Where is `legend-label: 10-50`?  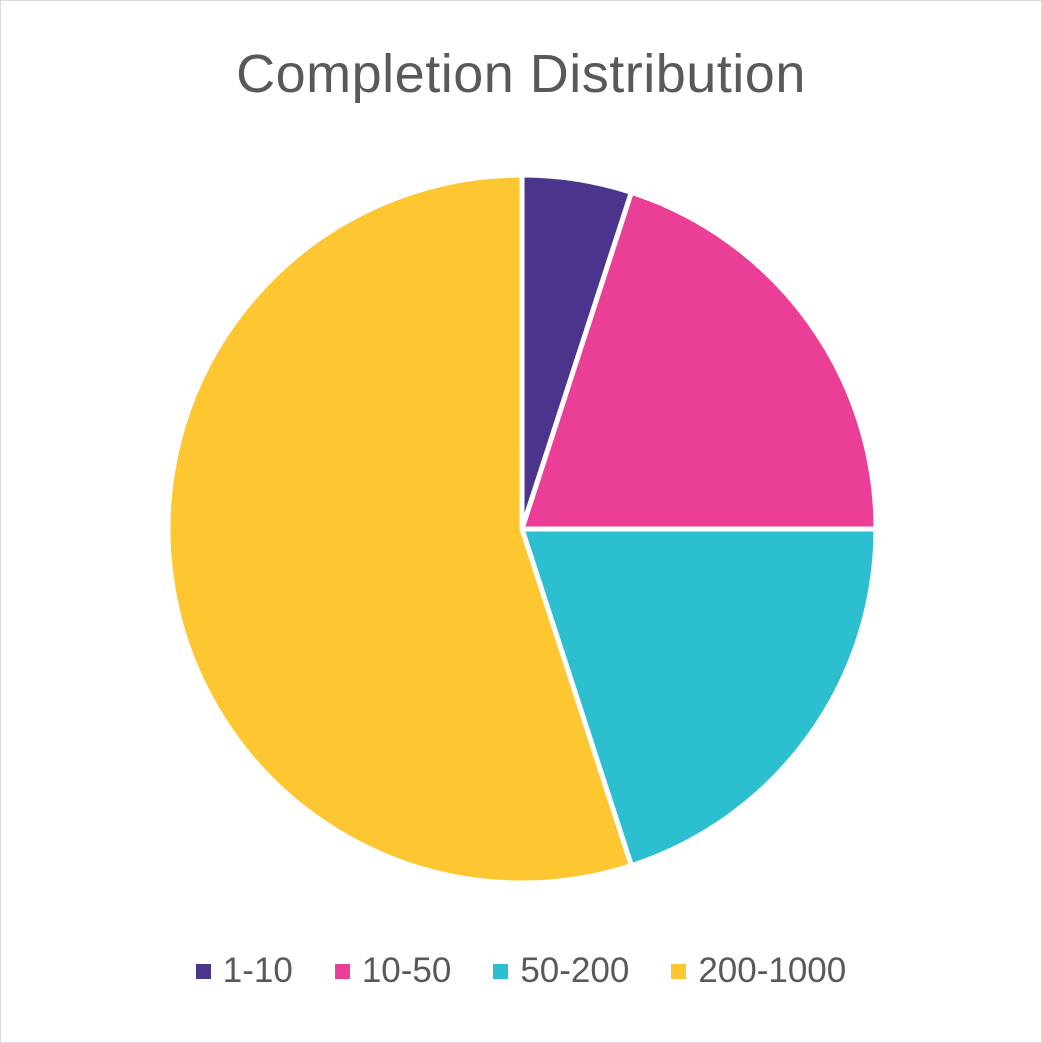 legend-label: 10-50 is located at coordinates (406, 970).